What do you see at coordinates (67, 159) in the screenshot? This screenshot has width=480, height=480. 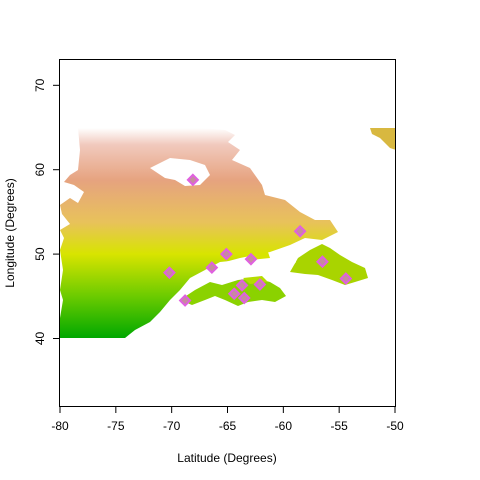 I see `hudson-bay-water` at bounding box center [67, 159].